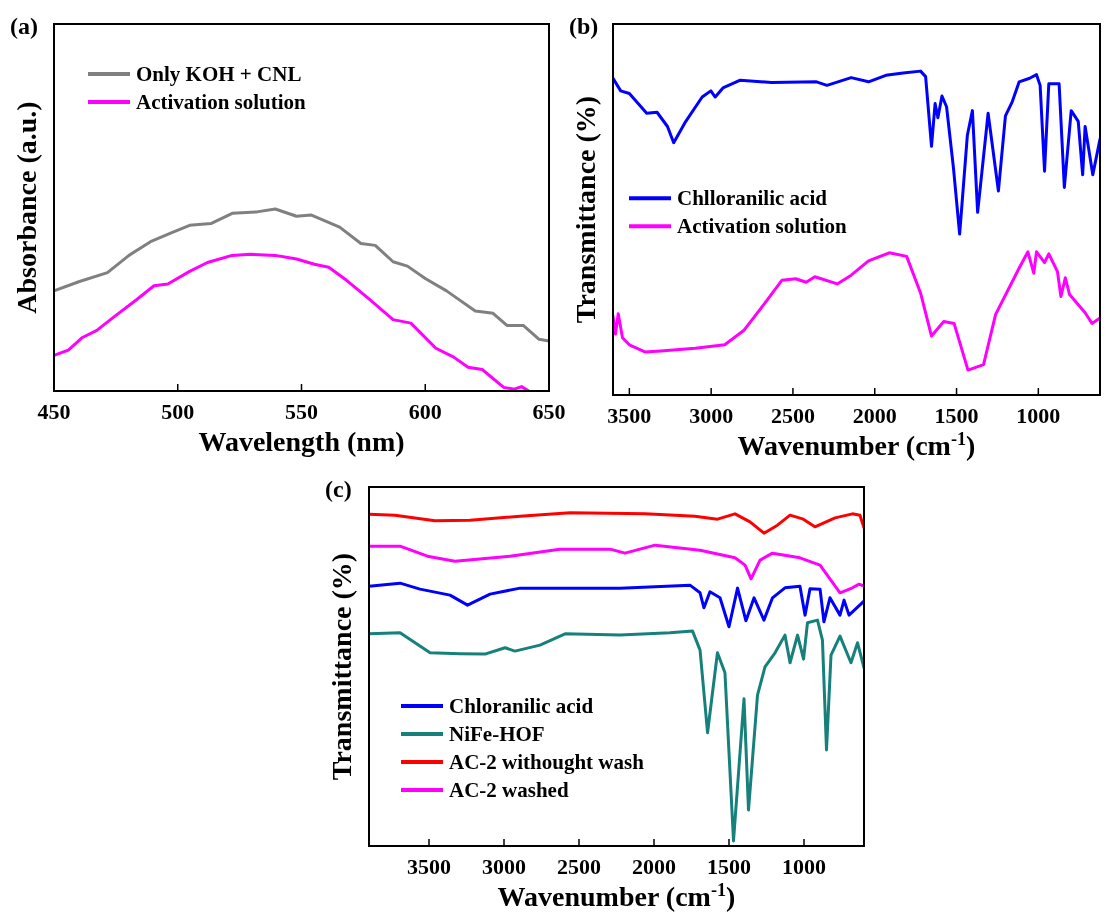 This screenshot has height=918, width=1109. I want to click on legend-label: AC-2 washed, so click(509, 790).